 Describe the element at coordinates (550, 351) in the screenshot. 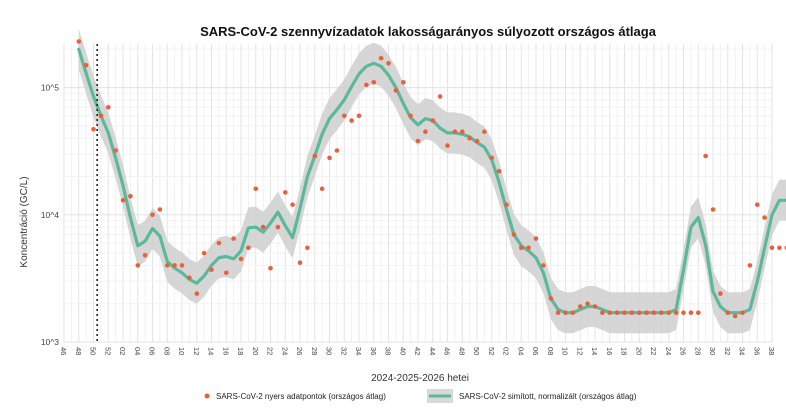

I see `x-tick-label: 08` at that location.